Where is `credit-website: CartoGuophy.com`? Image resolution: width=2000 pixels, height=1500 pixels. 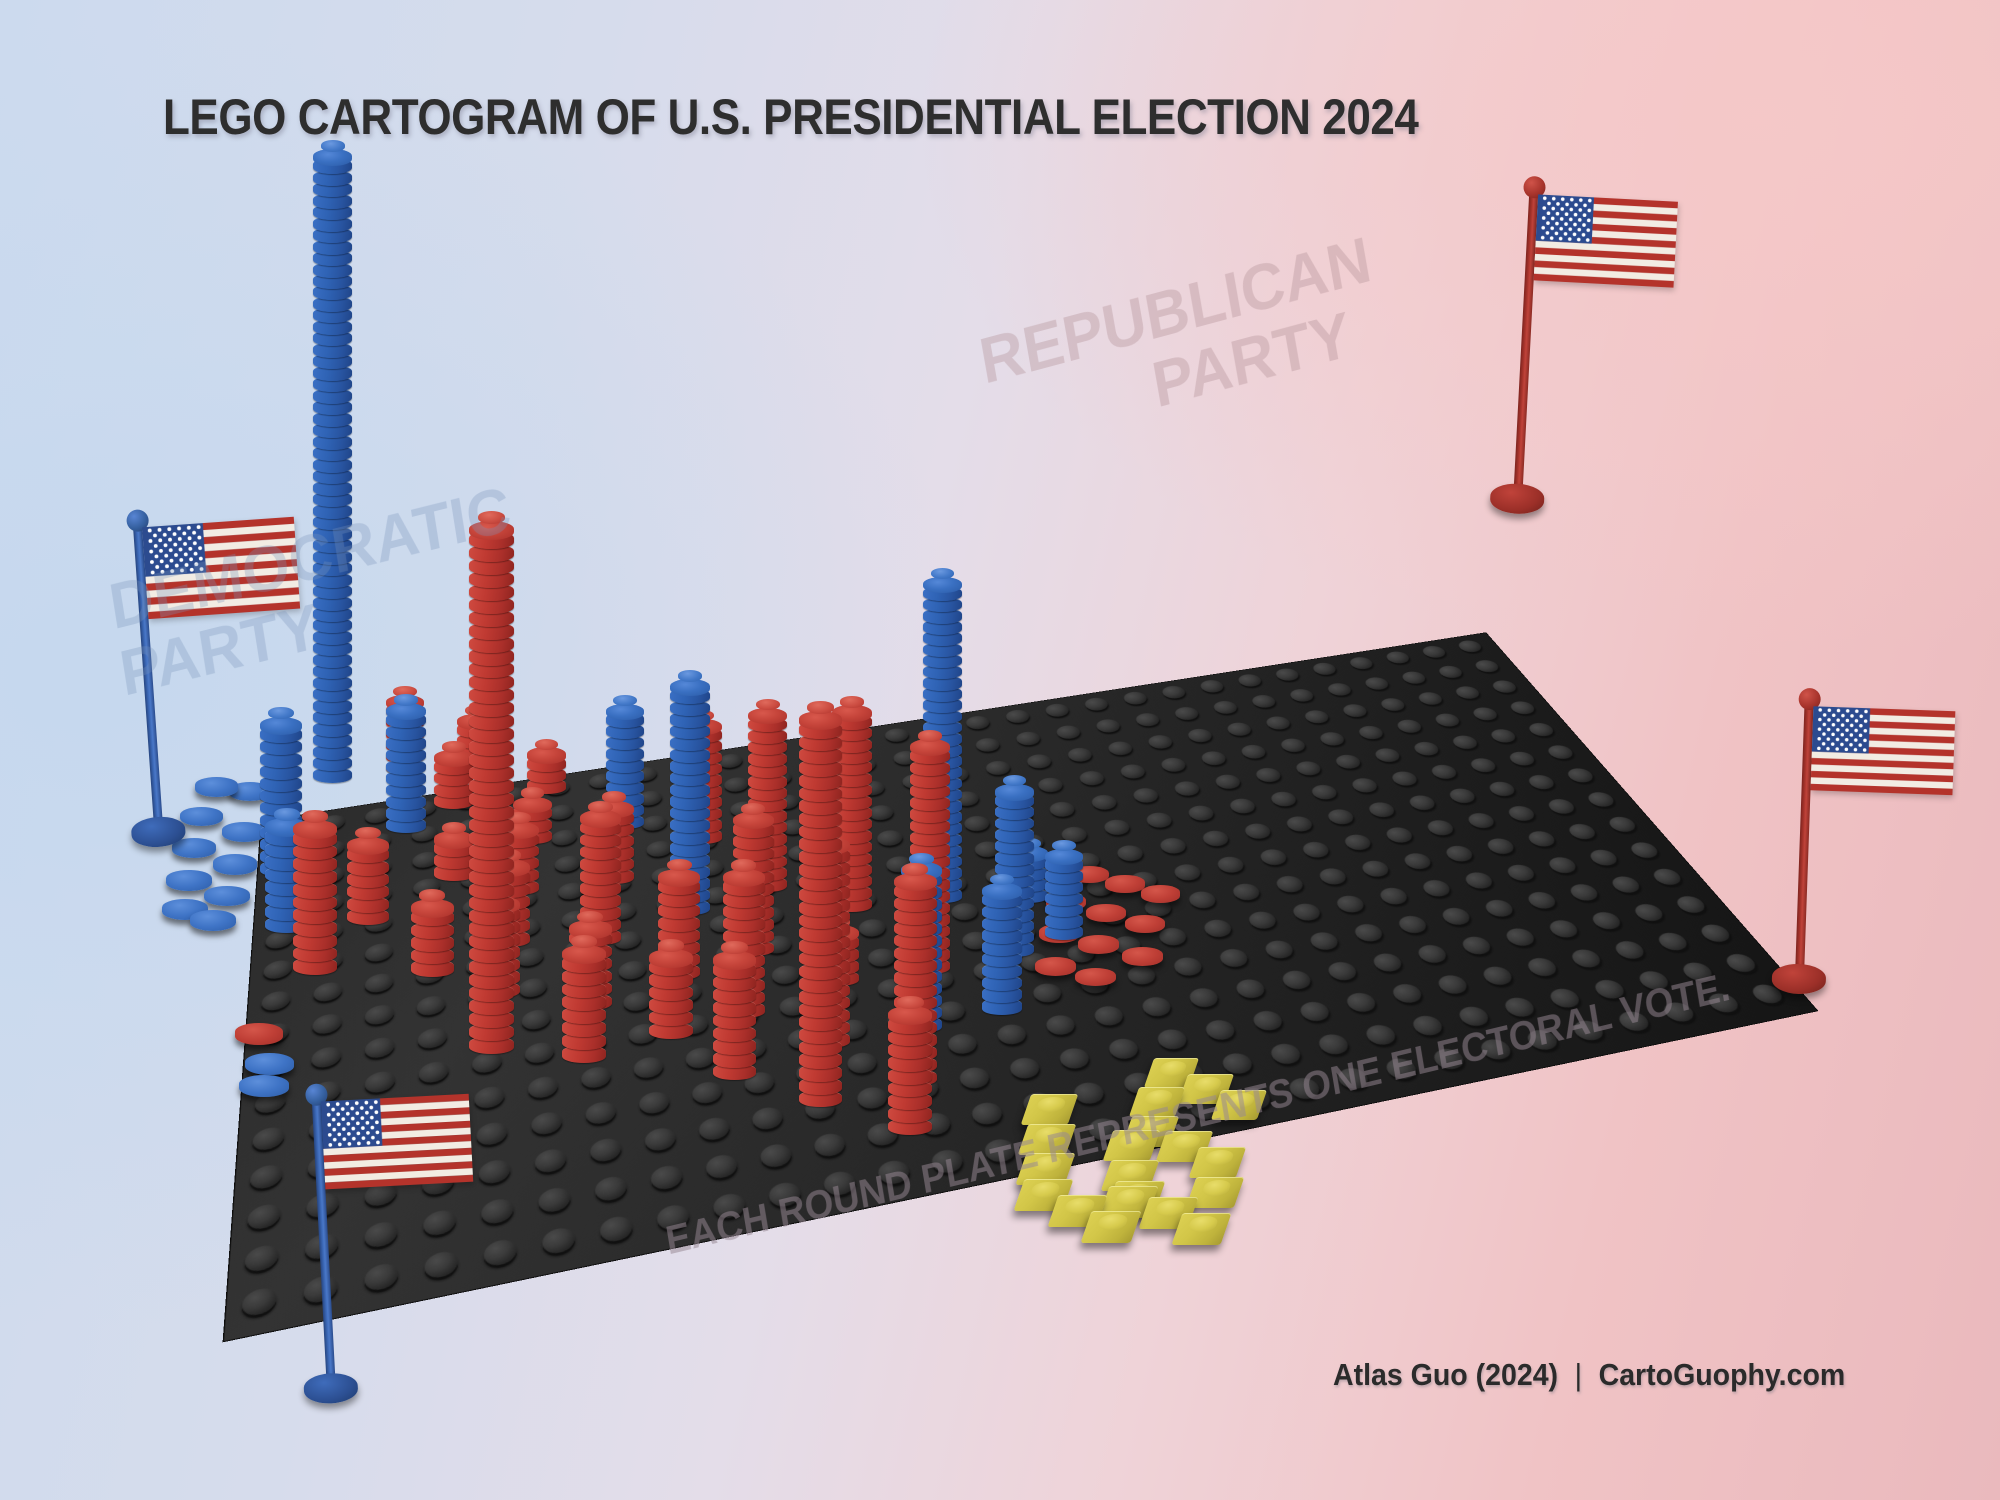
credit-website: CartoGuophy.com is located at coordinates (1722, 1374).